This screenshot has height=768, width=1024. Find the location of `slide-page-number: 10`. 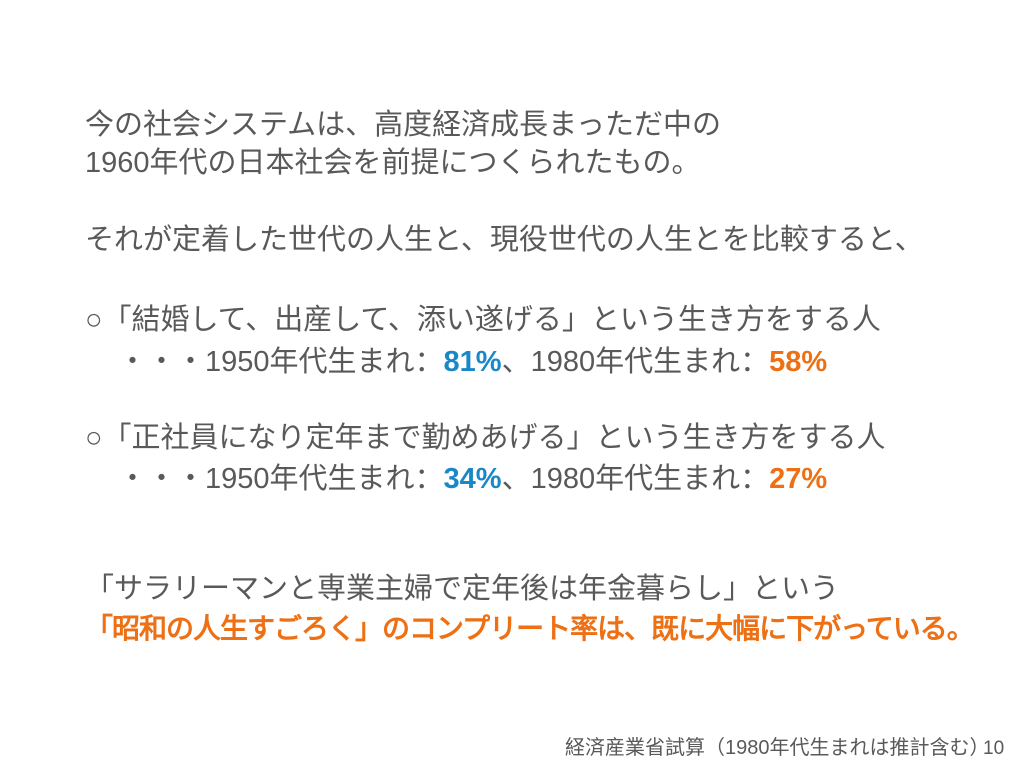

slide-page-number: 10 is located at coordinates (994, 748).